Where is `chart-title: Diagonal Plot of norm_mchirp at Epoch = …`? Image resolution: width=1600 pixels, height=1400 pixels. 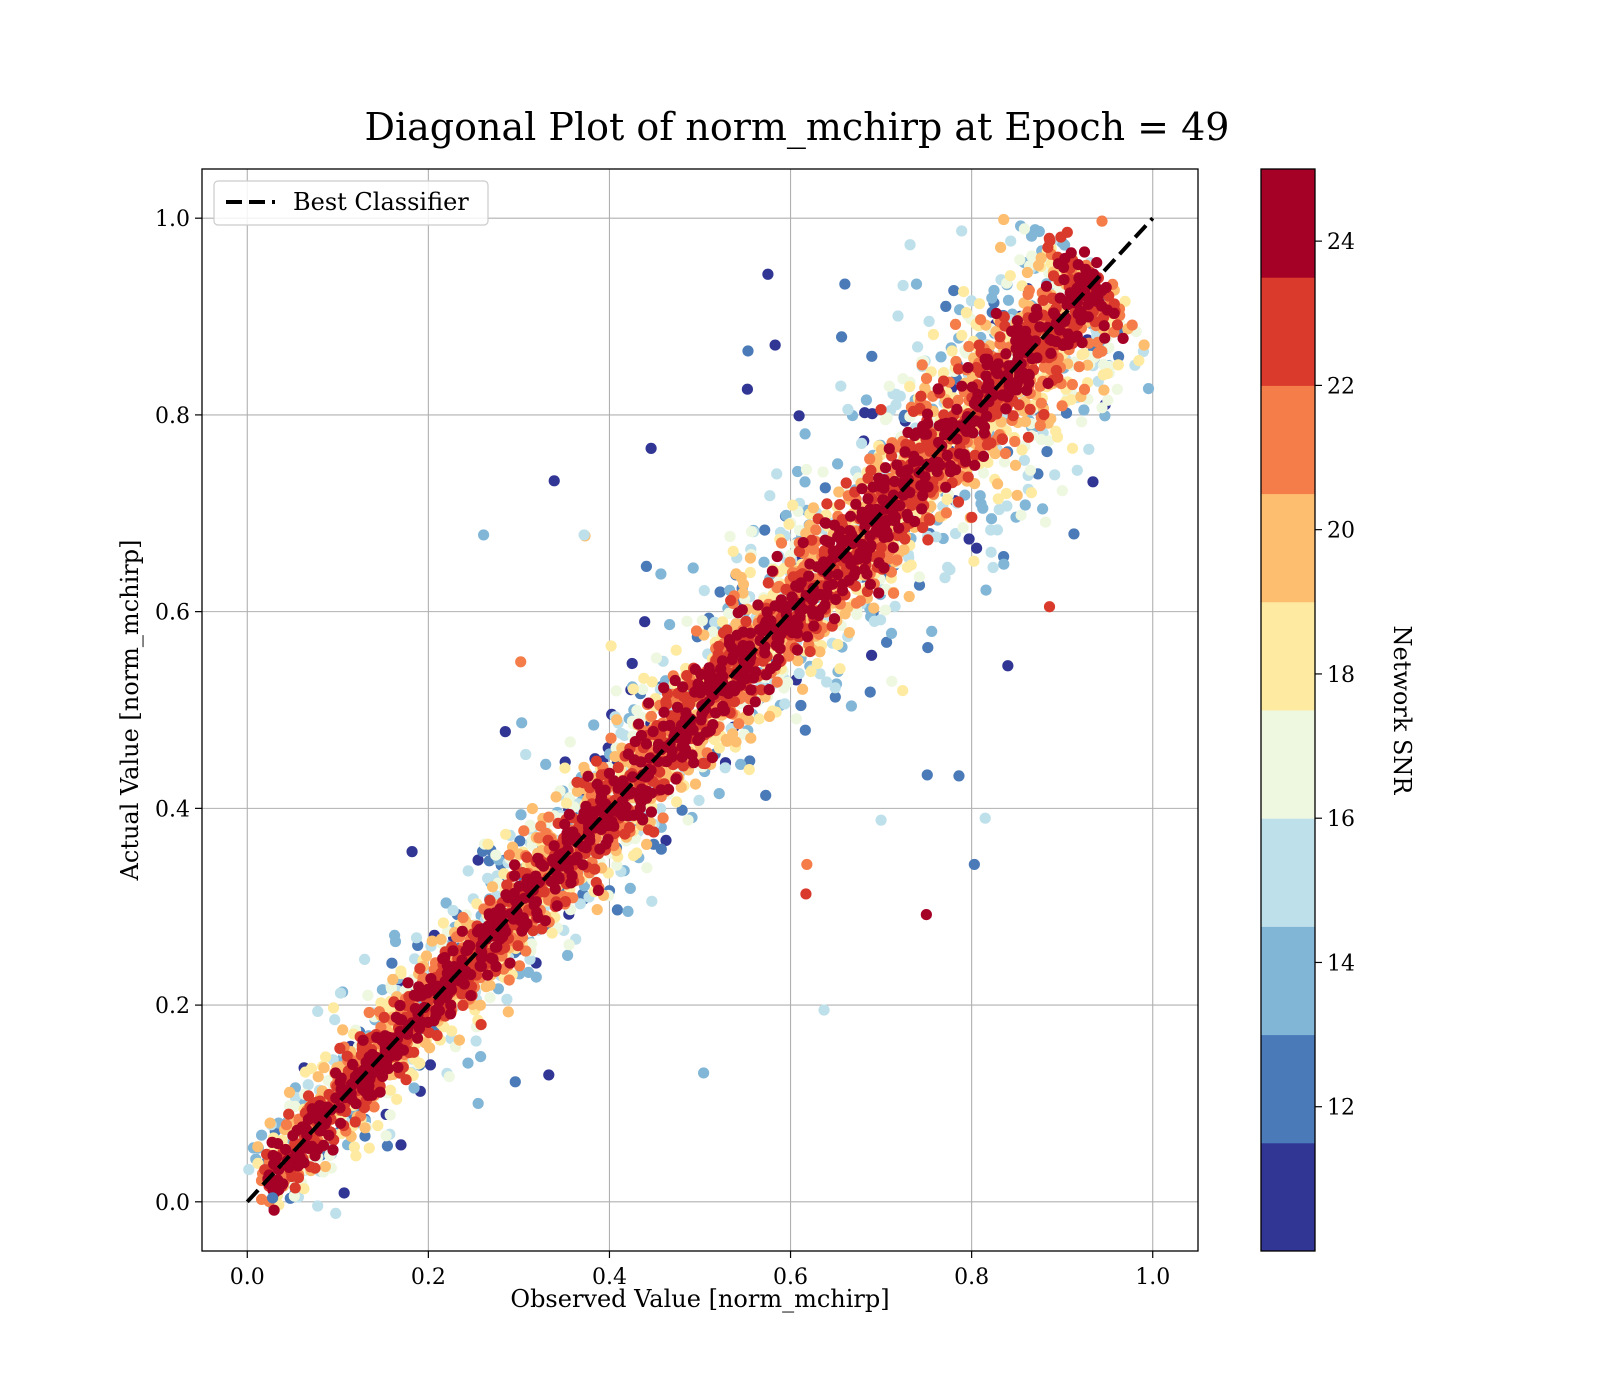
chart-title: Diagonal Plot of norm_mchirp at Epoch = … is located at coordinates (797, 127).